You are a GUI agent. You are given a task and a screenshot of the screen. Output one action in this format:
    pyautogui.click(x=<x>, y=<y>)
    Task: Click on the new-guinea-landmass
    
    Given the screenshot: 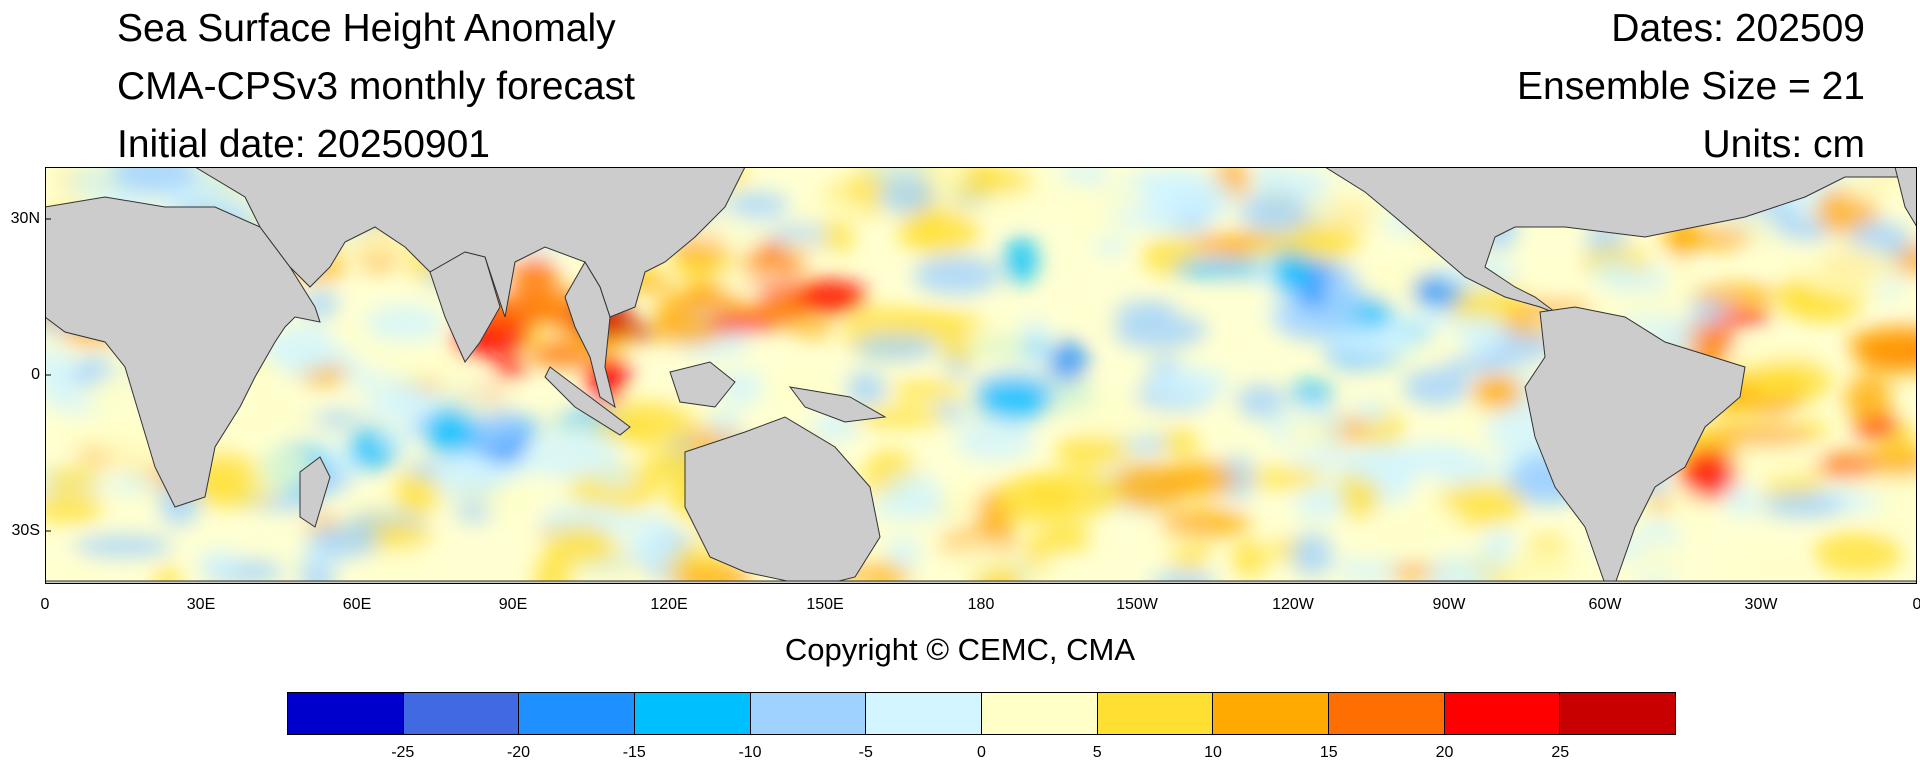 What is the action you would take?
    pyautogui.click(x=837, y=404)
    